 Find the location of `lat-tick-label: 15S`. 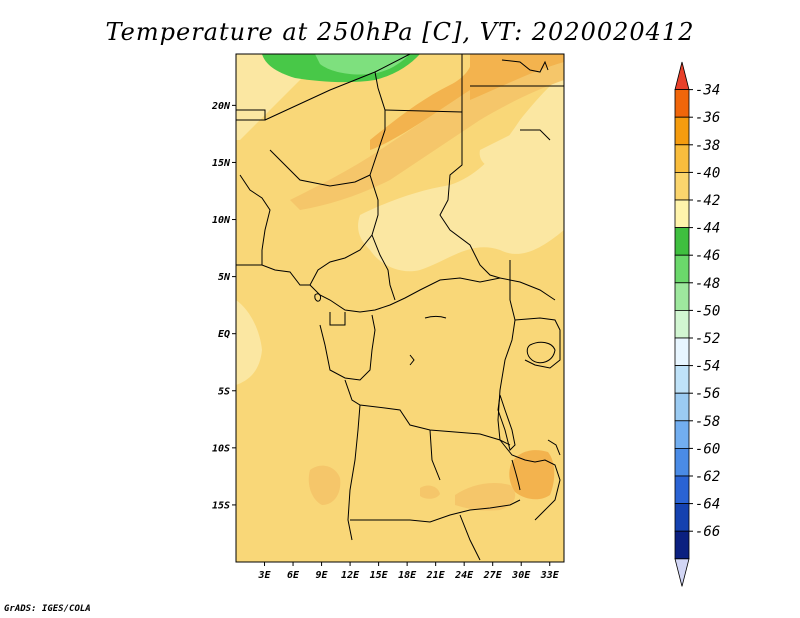

lat-tick-label: 15S is located at coordinates (221, 505).